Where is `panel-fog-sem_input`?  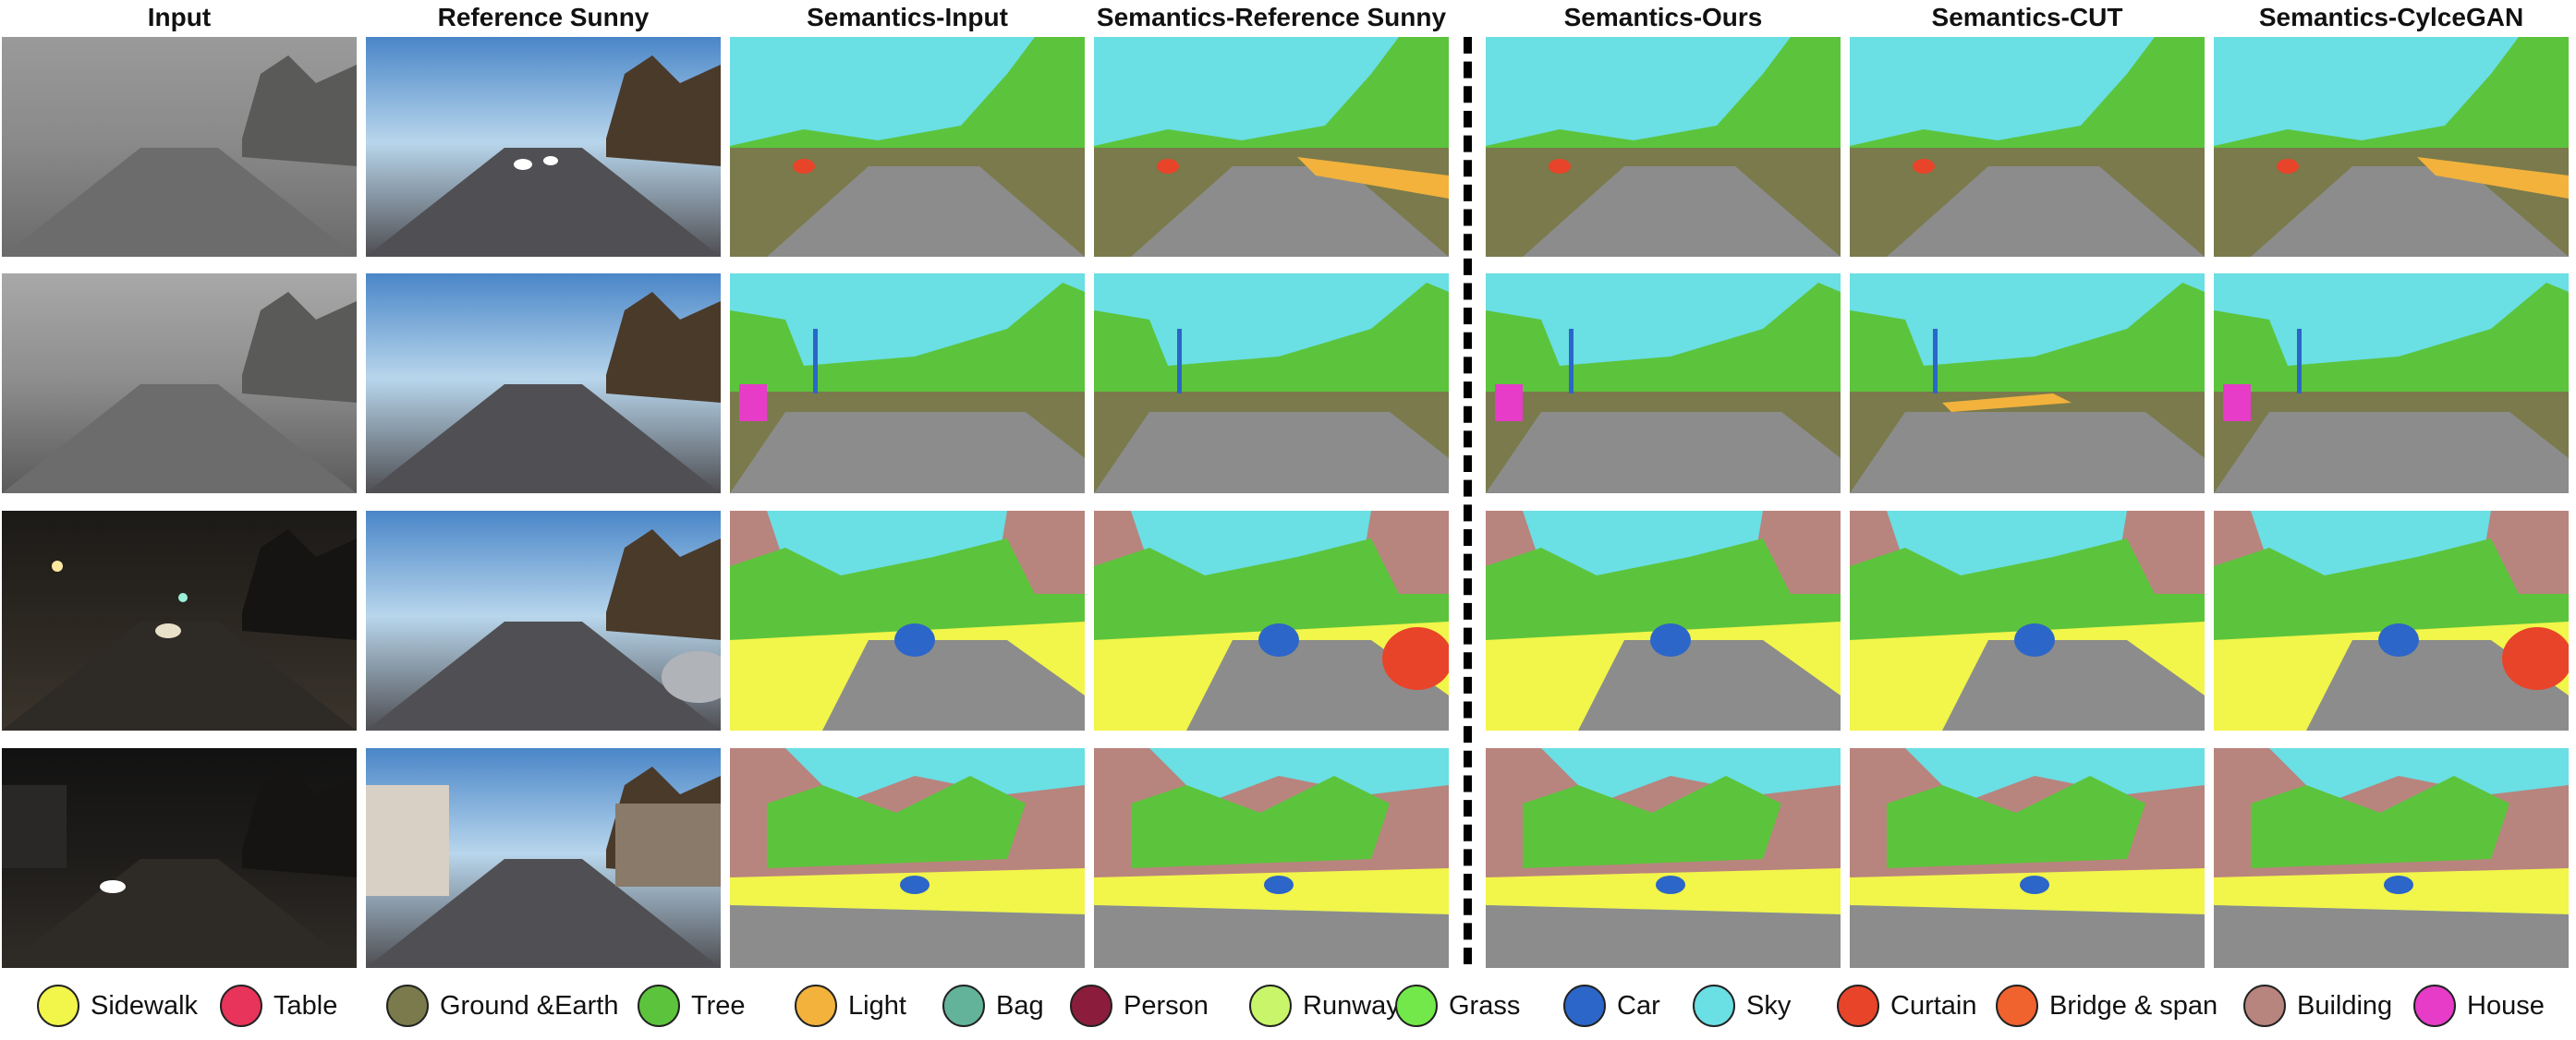 panel-fog-sem_input is located at coordinates (907, 147).